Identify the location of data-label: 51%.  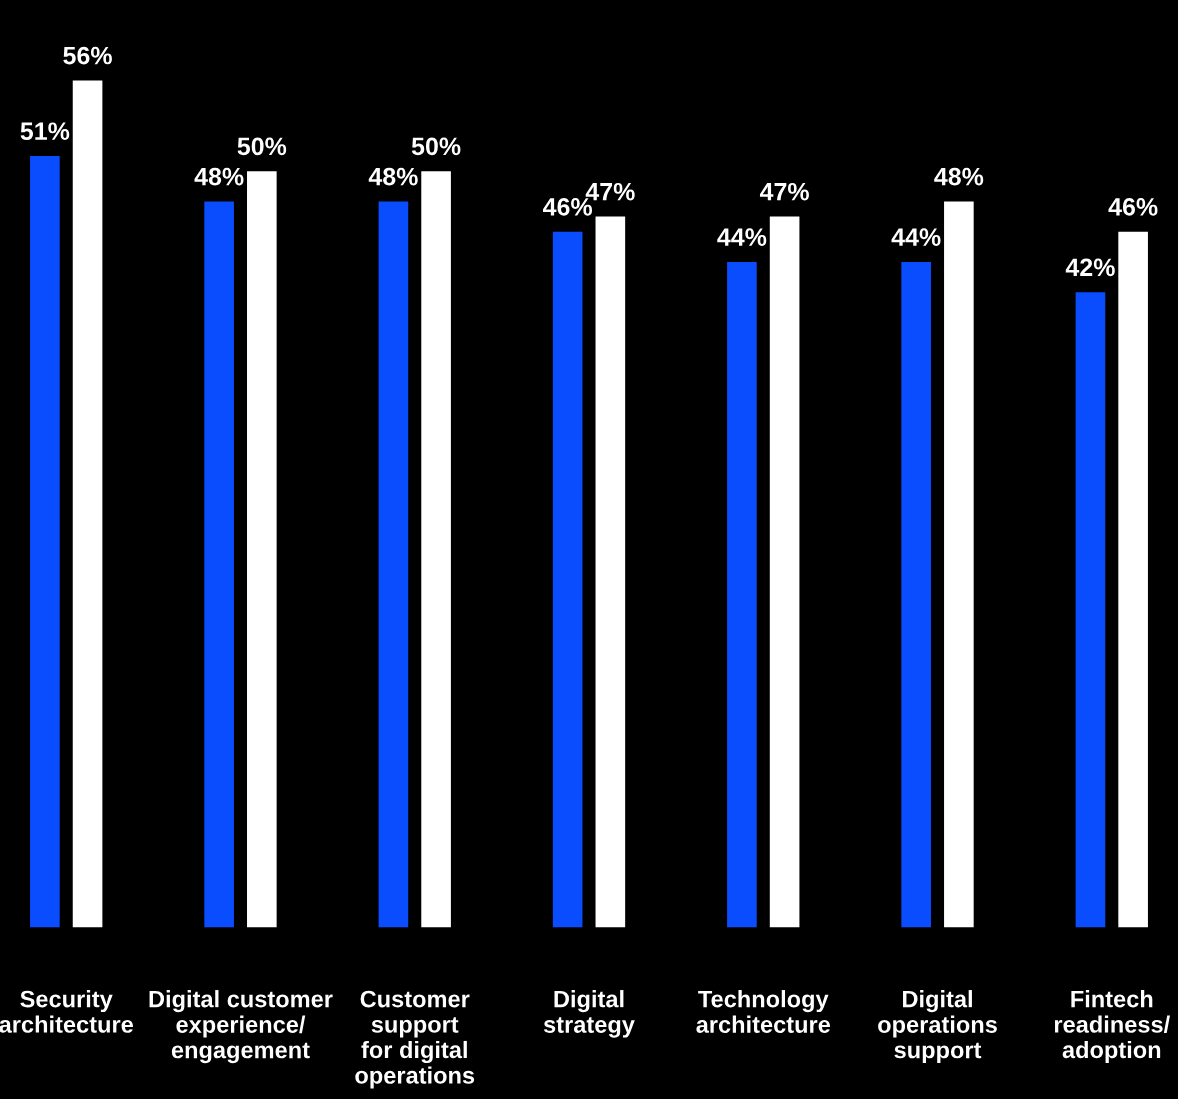
(45, 131).